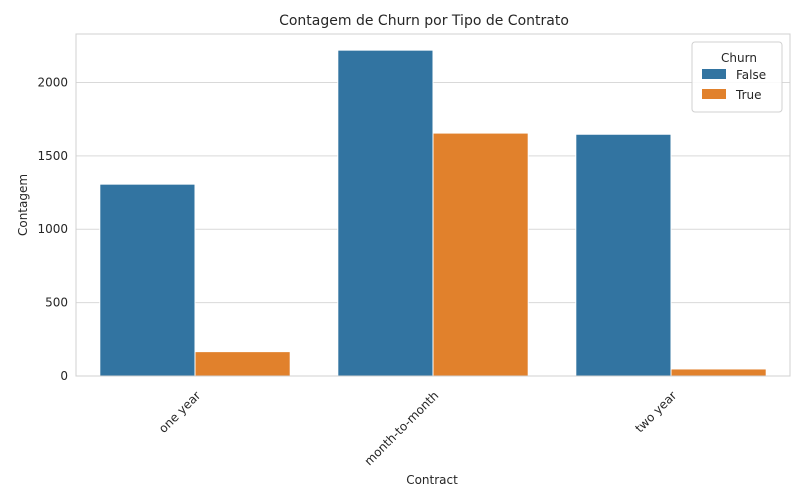 This screenshot has width=800, height=500. What do you see at coordinates (52, 156) in the screenshot?
I see `y-tick-label: 1500` at bounding box center [52, 156].